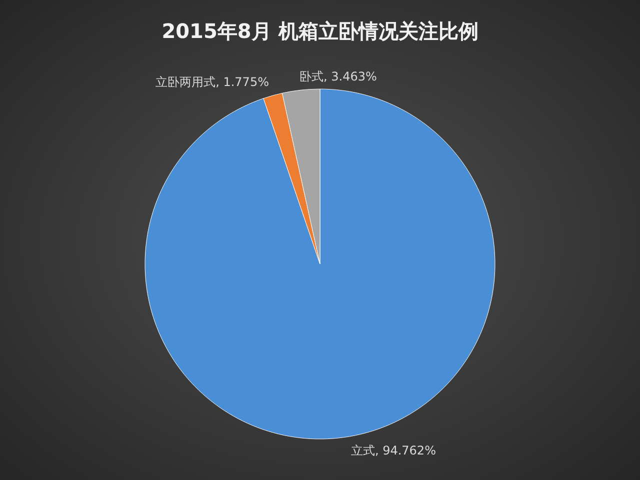 The width and height of the screenshot is (640, 480). Describe the element at coordinates (212, 82) in the screenshot. I see `slice-label: 立卧两用式, 1.775%` at that location.